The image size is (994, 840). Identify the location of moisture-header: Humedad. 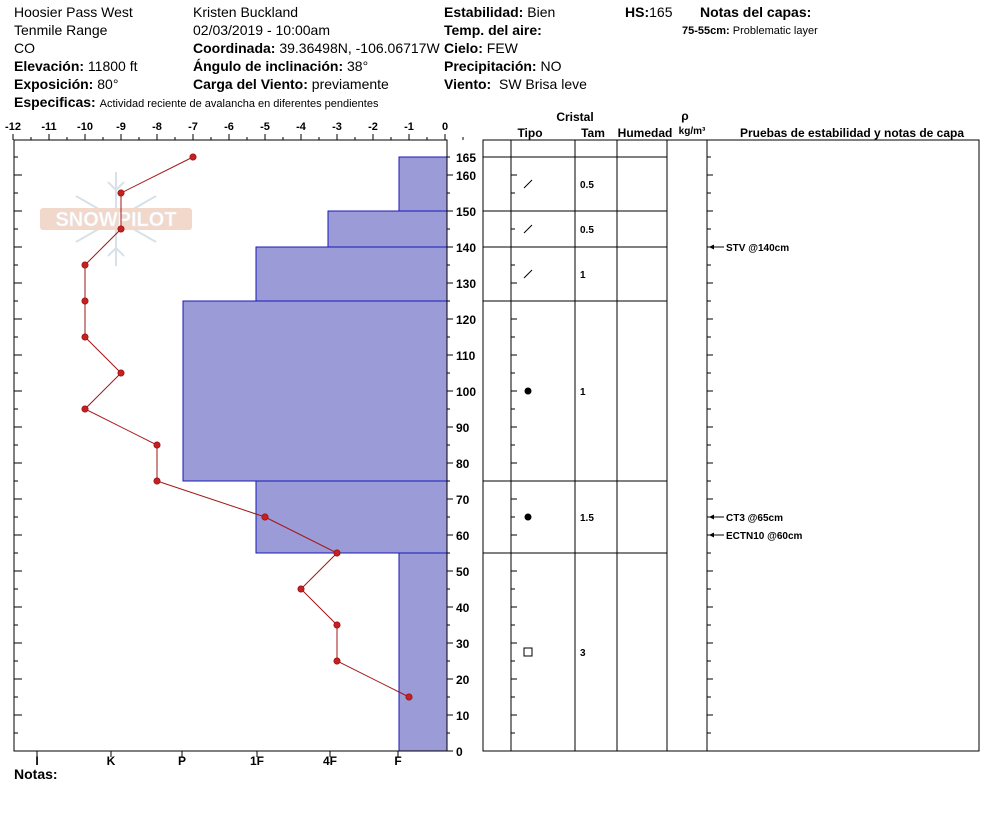
(645, 133).